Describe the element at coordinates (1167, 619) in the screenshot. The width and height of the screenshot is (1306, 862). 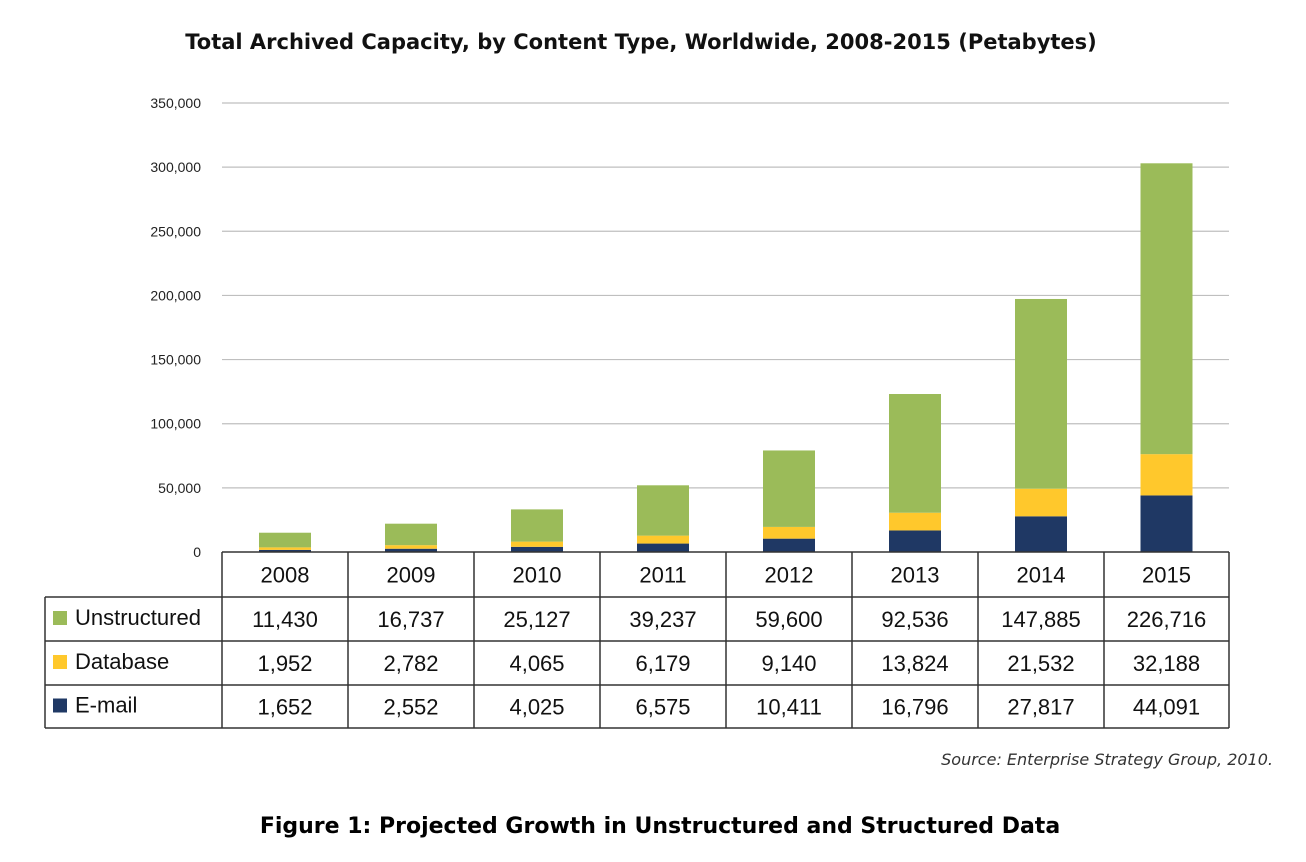
I see `data-value: 226,716` at that location.